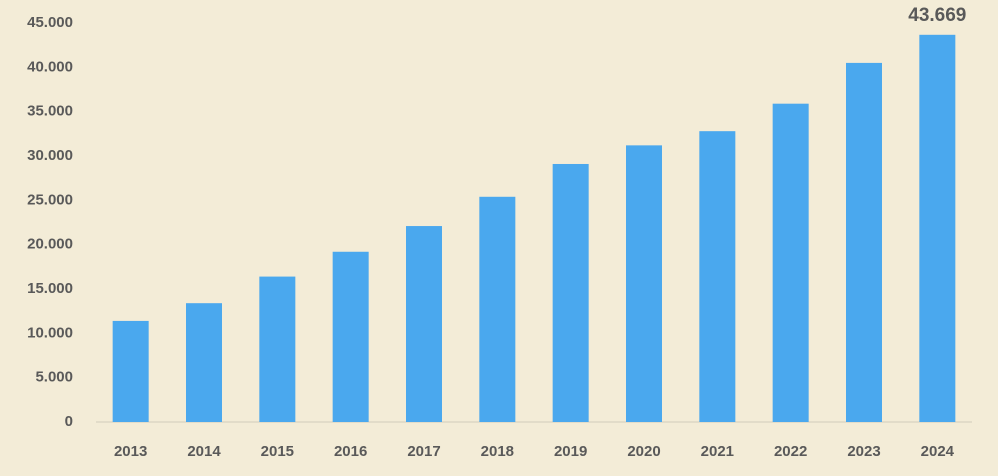 This screenshot has width=998, height=476. I want to click on x-tick-label: 2020, so click(643, 451).